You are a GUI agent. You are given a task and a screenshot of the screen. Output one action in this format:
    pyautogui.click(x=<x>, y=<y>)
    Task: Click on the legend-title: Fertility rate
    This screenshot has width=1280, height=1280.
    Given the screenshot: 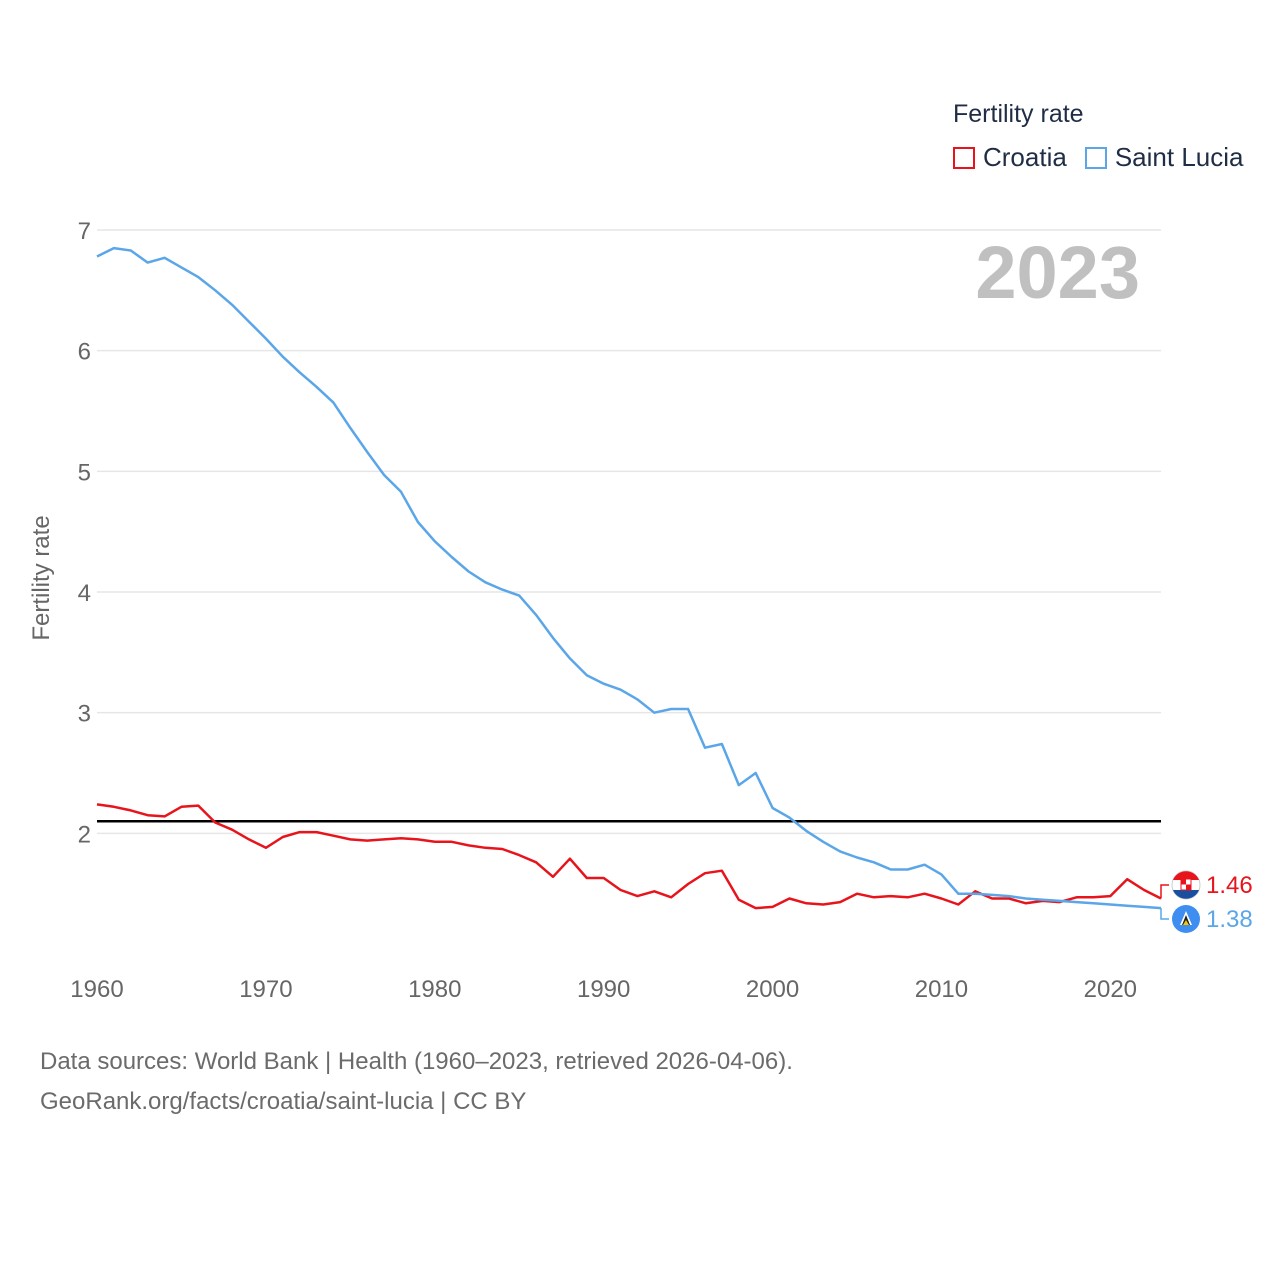 What is the action you would take?
    pyautogui.click(x=1018, y=114)
    